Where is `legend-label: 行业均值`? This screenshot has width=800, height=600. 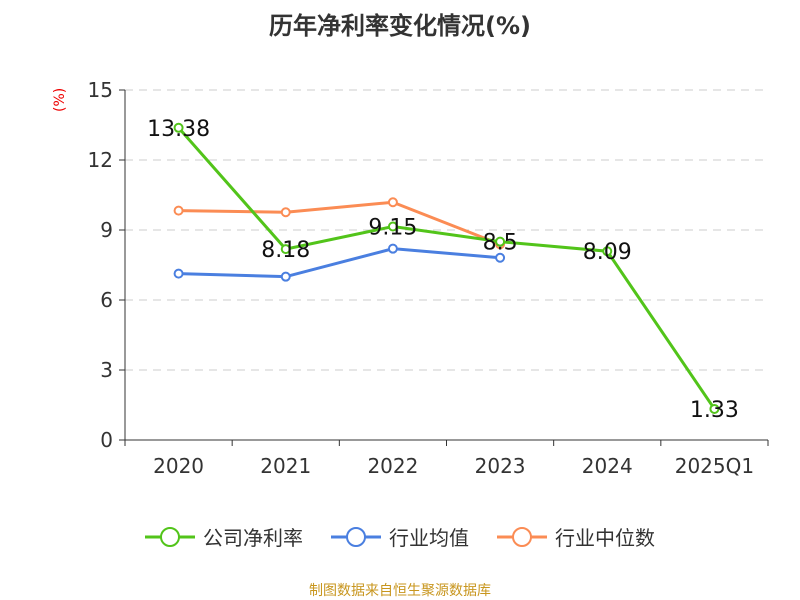
legend-label: 行业均值 is located at coordinates (429, 538).